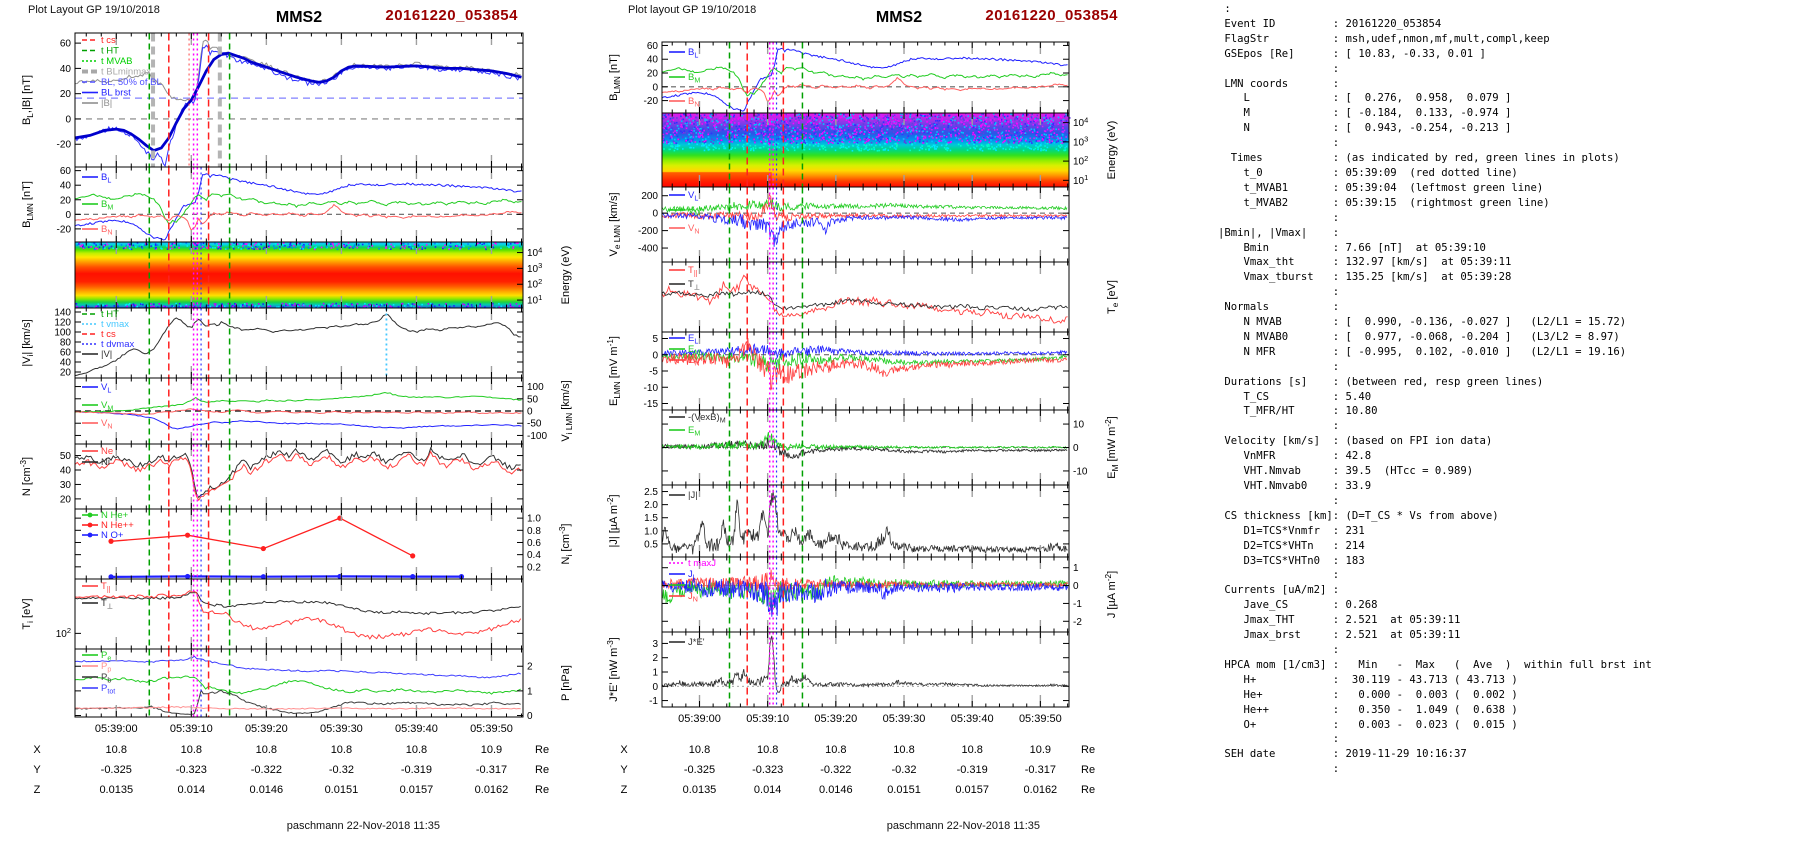  What do you see at coordinates (613, 669) in the screenshot?
I see `svg-text: J*E' [nW m-3]` at bounding box center [613, 669].